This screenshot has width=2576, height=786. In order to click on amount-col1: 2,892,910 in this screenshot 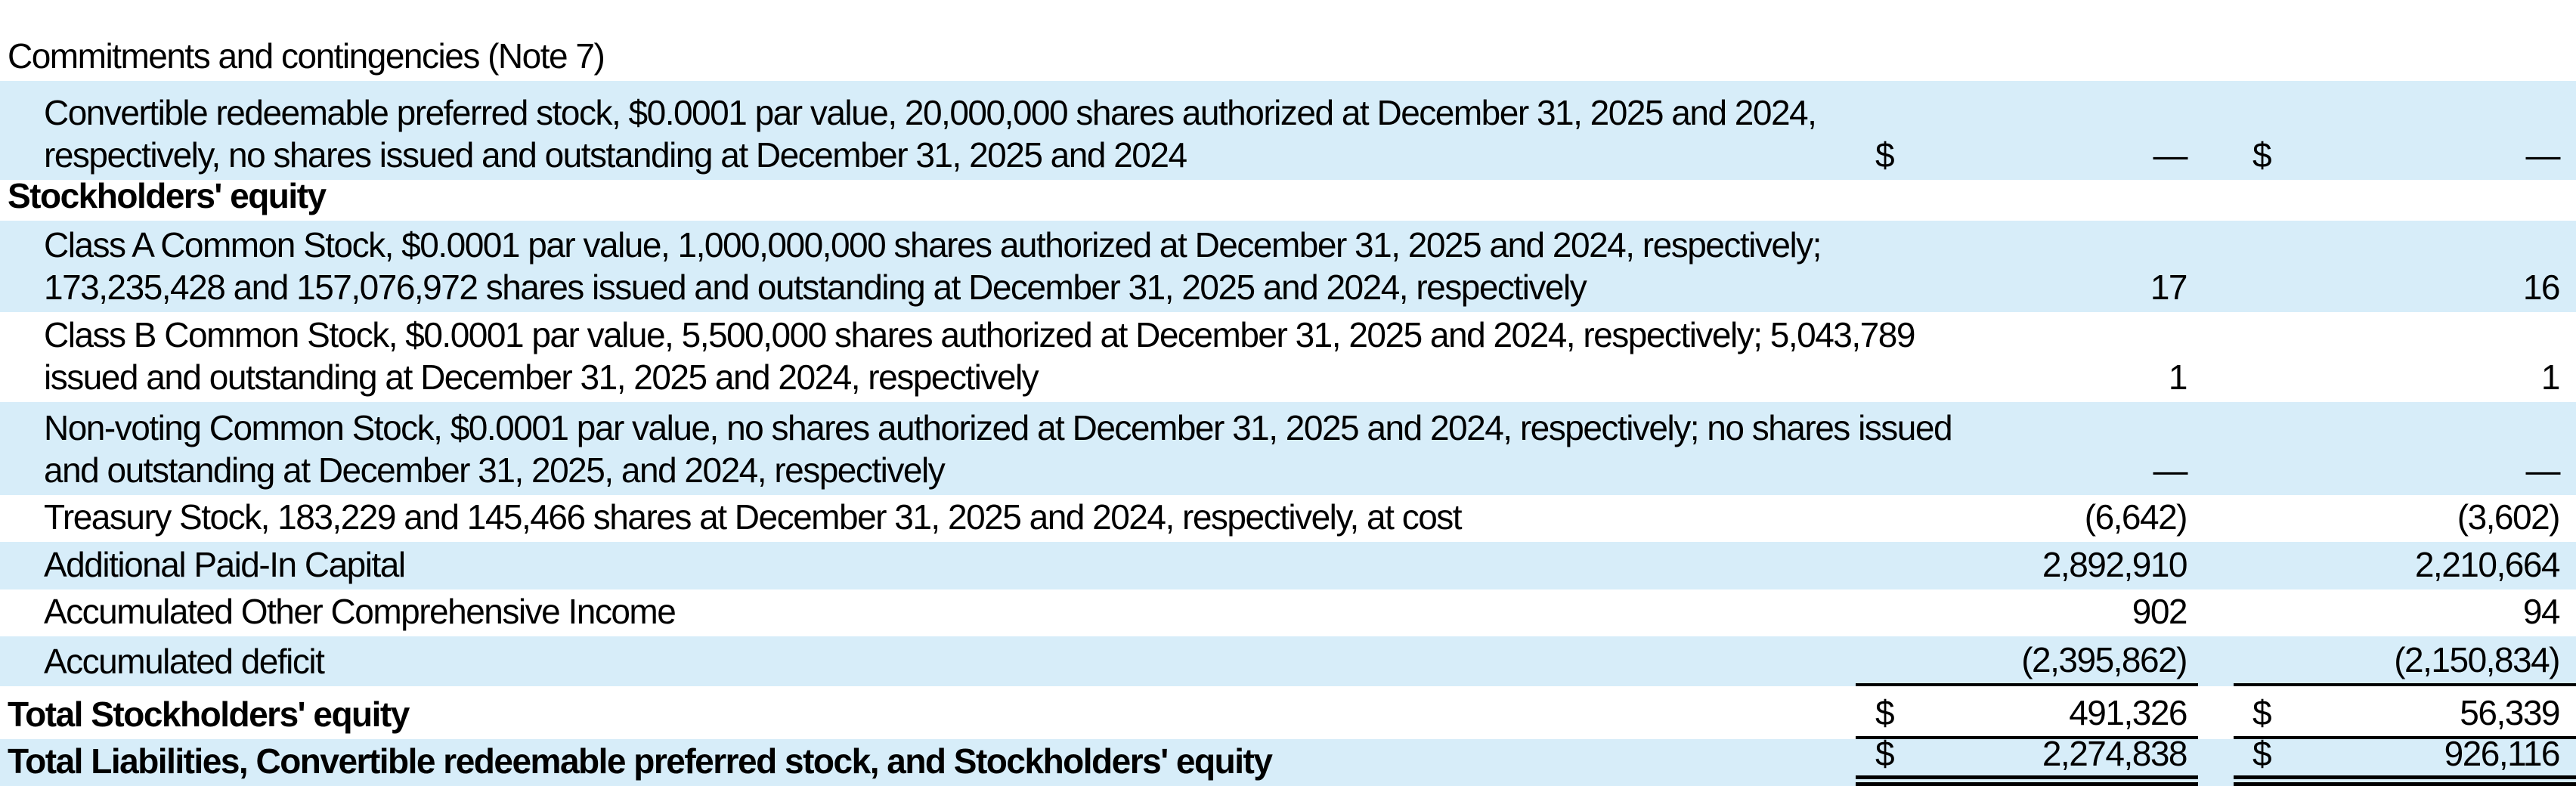, I will do `click(2115, 564)`.